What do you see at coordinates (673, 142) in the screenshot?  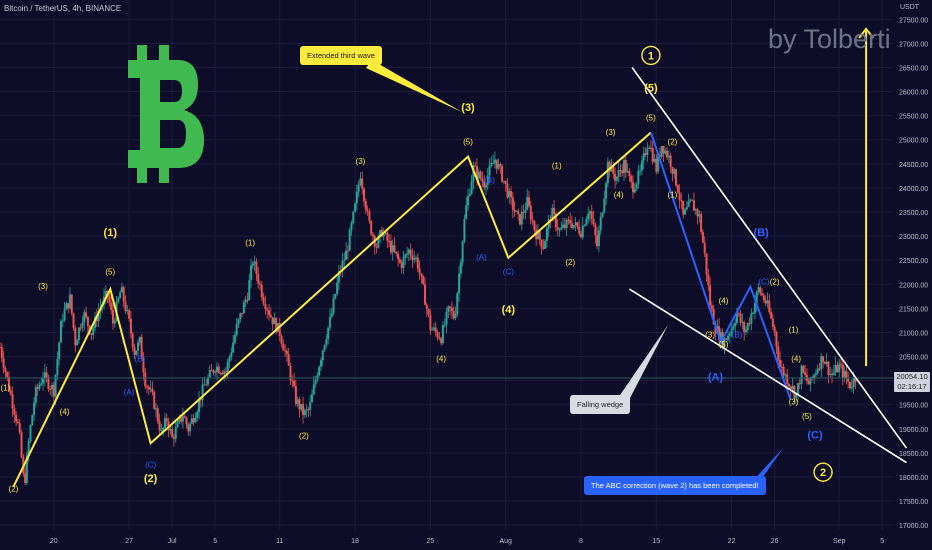 I see `wave-label: (2)` at bounding box center [673, 142].